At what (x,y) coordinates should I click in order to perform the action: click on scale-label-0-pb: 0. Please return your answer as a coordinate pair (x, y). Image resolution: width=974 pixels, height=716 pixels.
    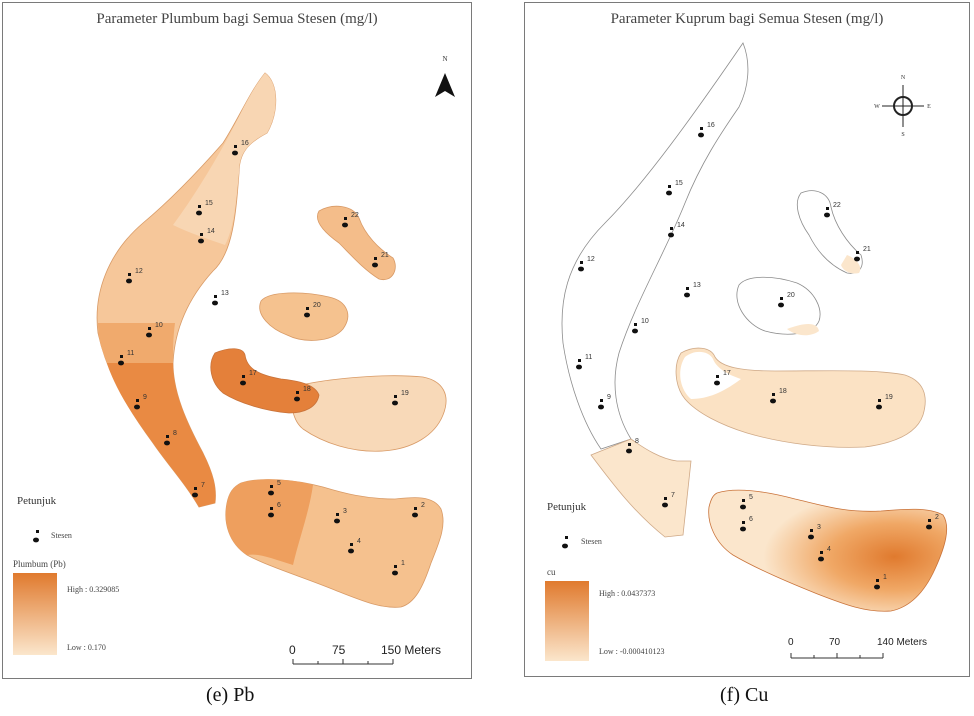
    Looking at the image, I should click on (292, 650).